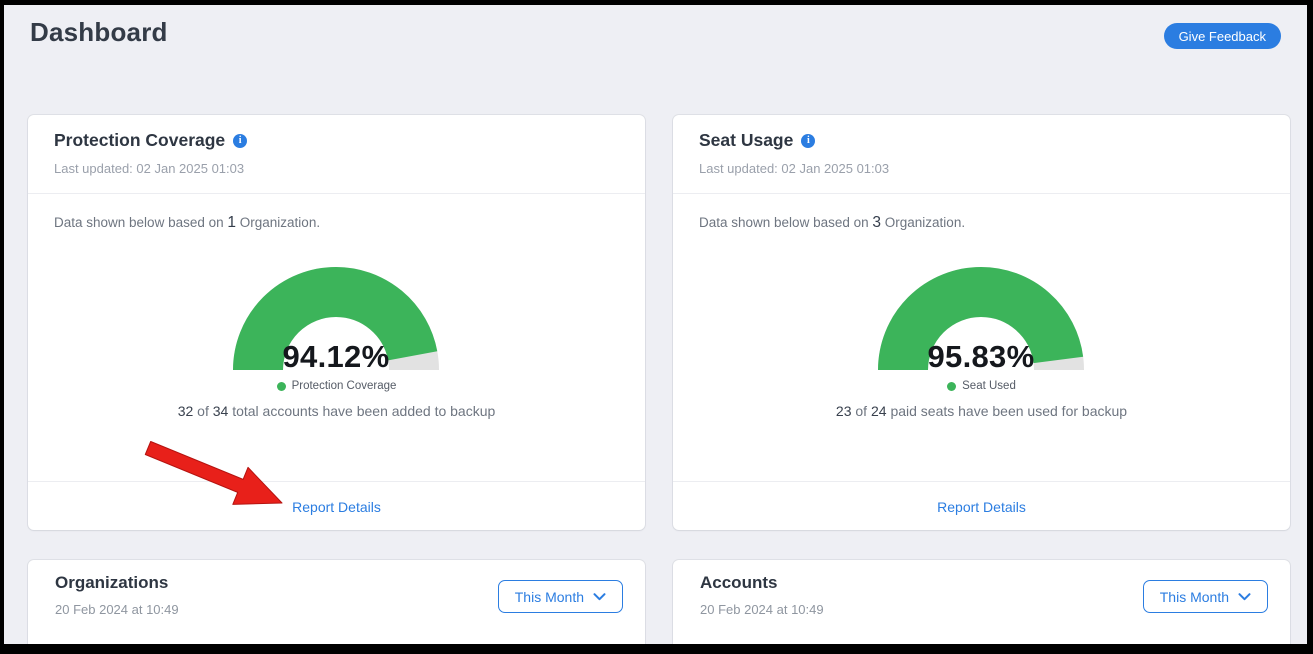 The image size is (1313, 654). Describe the element at coordinates (99, 32) in the screenshot. I see `page-title: Dashboard` at that location.